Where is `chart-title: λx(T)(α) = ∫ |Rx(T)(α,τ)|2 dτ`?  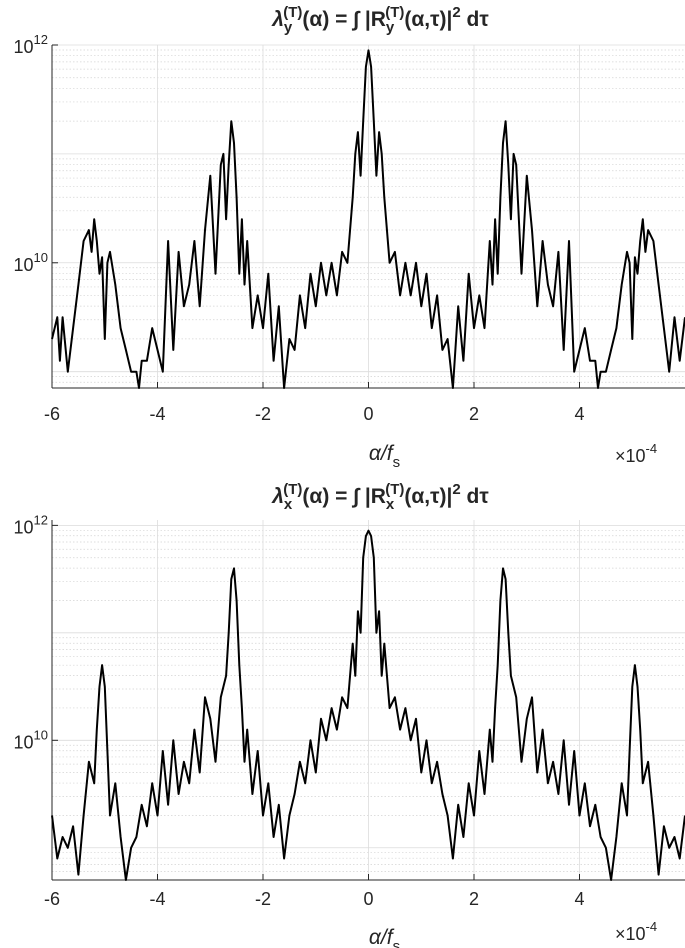
chart-title: λx(T)(α) = ∫ |Rx(T)(α,τ)|2 dτ is located at coordinates (380, 497).